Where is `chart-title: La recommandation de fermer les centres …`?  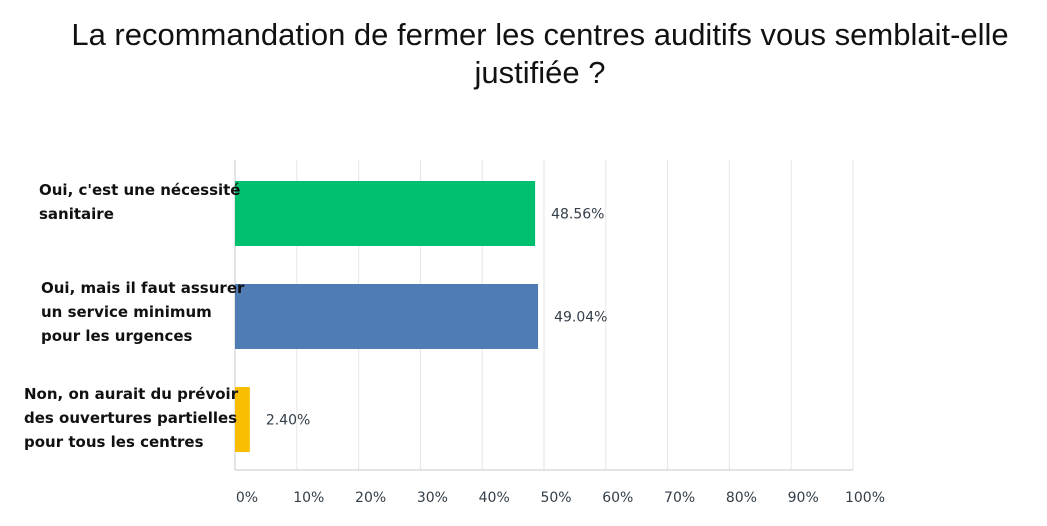
chart-title: La recommandation de fermer les centres … is located at coordinates (540, 53).